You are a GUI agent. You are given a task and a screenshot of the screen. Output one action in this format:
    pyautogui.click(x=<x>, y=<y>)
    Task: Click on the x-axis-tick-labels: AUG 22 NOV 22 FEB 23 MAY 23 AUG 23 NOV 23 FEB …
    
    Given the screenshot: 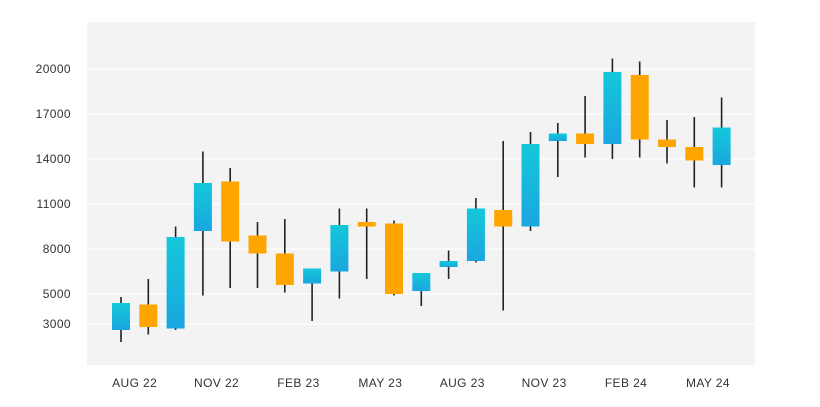 What is the action you would take?
    pyautogui.click(x=421, y=383)
    